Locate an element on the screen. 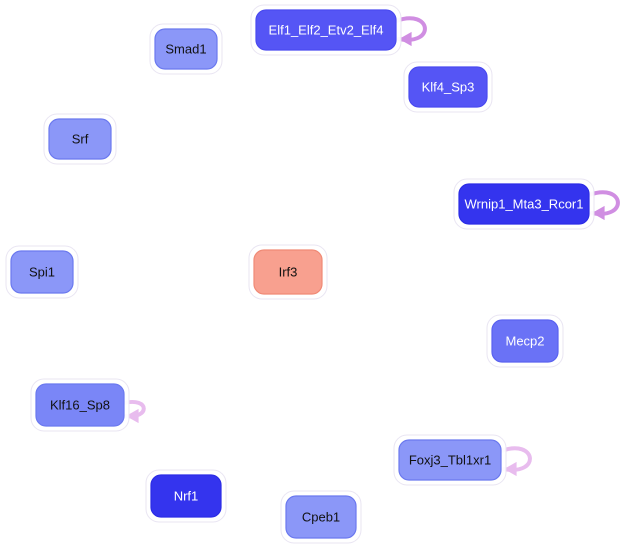 Image resolution: width=624 pixels, height=546 pixels. node-elf1: Elf1_Elf2_Etv2_Elf4 is located at coordinates (326, 30).